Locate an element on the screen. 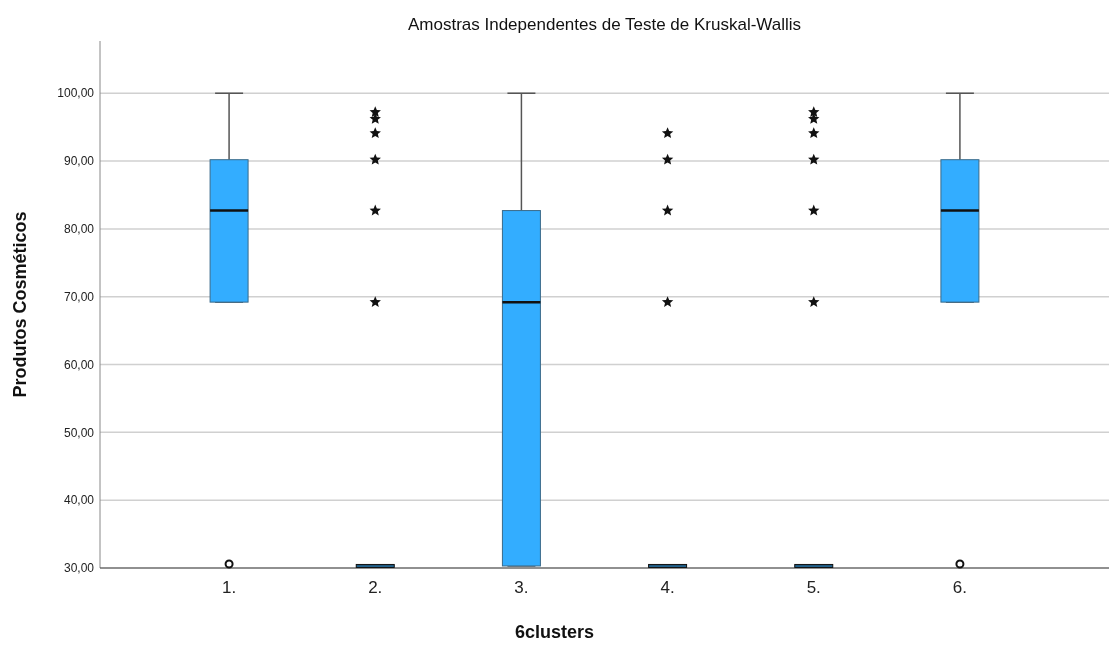 This screenshot has height=646, width=1109. y-axis-title: Produtos Cosméticos is located at coordinates (20, 304).